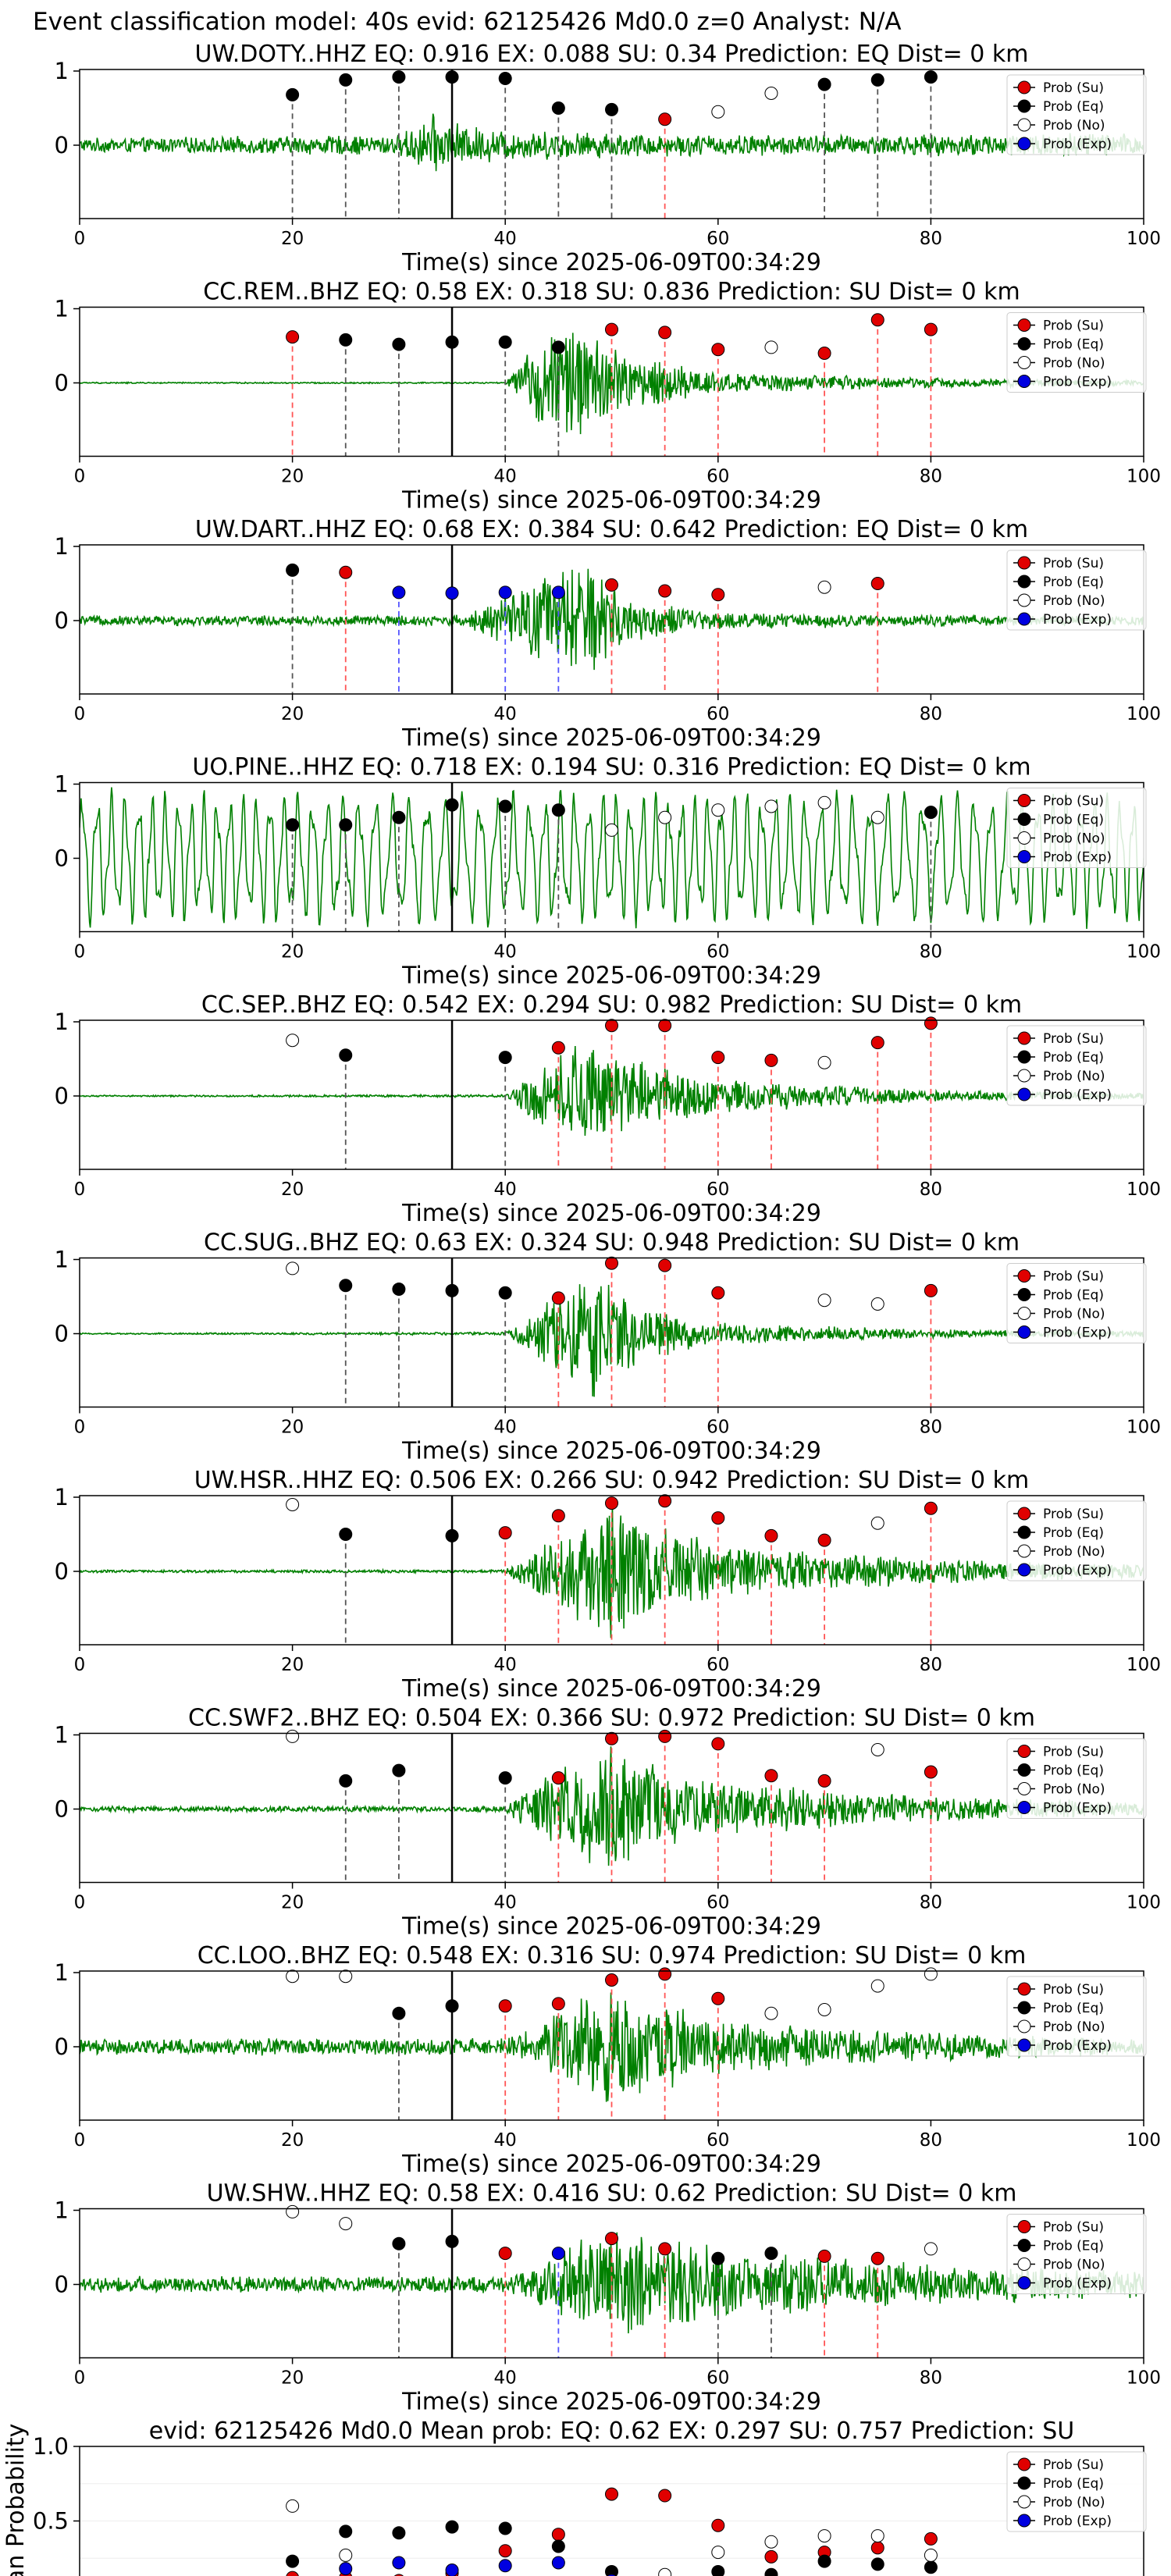  What do you see at coordinates (1074, 1790) in the screenshot?
I see `p8-legend-label-2: Prob (No)` at bounding box center [1074, 1790].